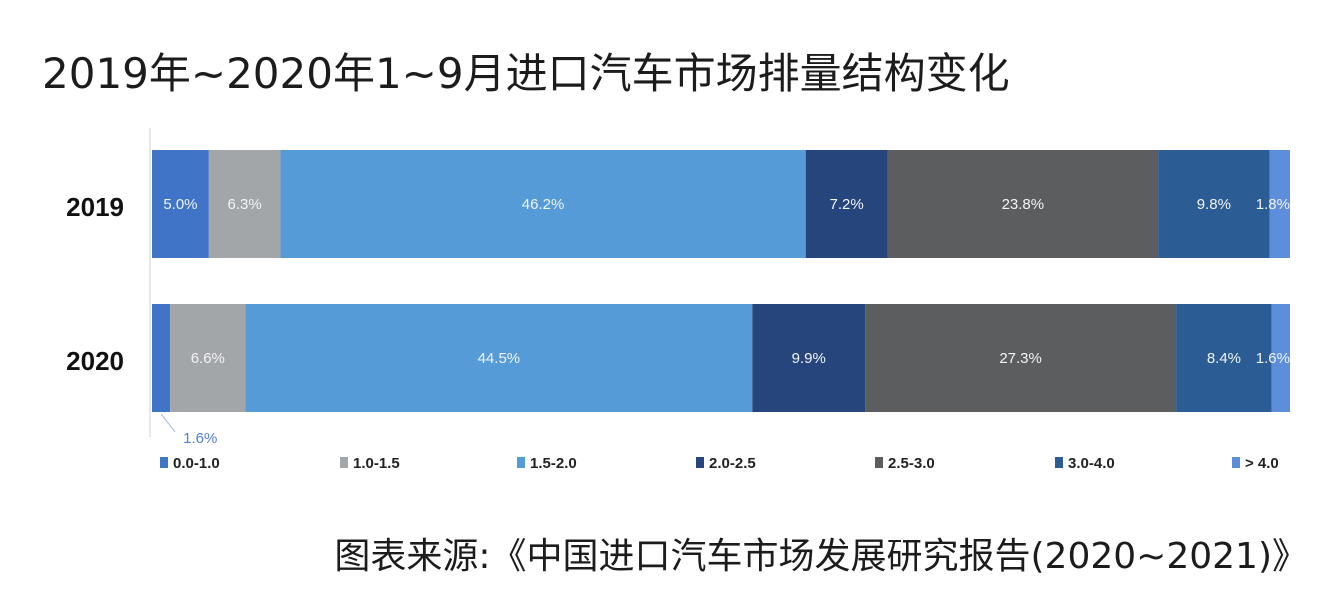  What do you see at coordinates (95, 207) in the screenshot?
I see `category-label-2019: 2019` at bounding box center [95, 207].